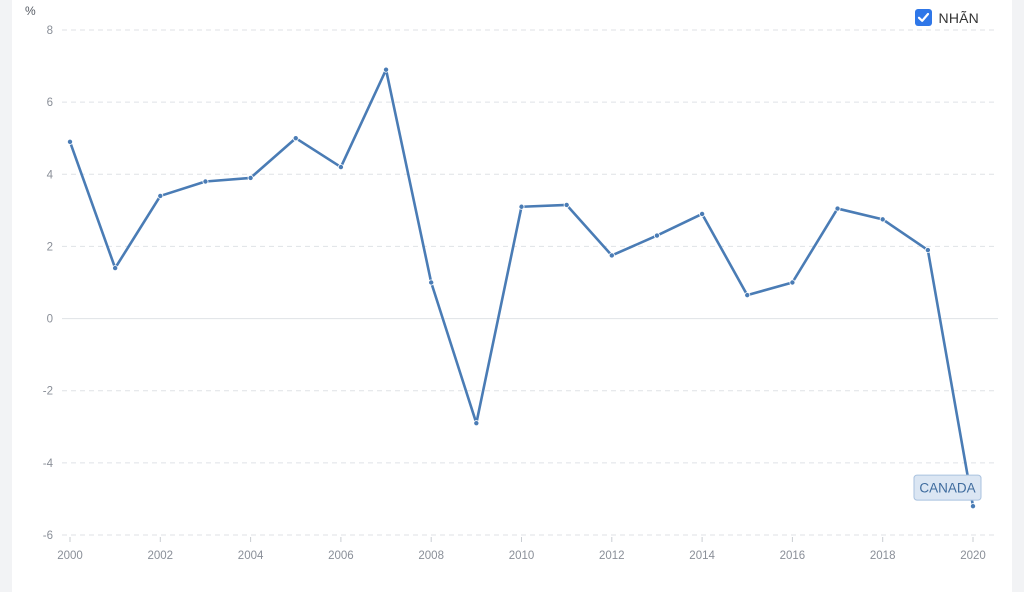 The height and width of the screenshot is (592, 1024). What do you see at coordinates (161, 556) in the screenshot?
I see `x-tick-label: 2002` at bounding box center [161, 556].